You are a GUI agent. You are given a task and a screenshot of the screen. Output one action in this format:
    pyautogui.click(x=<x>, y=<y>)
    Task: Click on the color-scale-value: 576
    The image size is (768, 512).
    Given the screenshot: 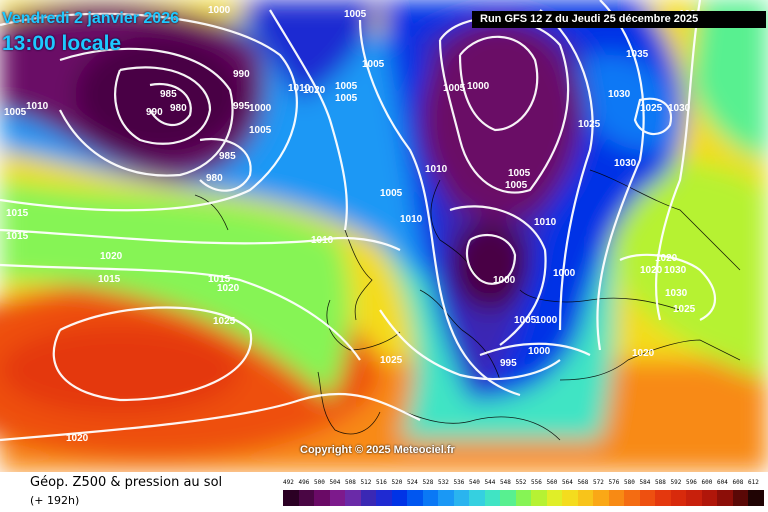 What is the action you would take?
    pyautogui.click(x=614, y=482)
    